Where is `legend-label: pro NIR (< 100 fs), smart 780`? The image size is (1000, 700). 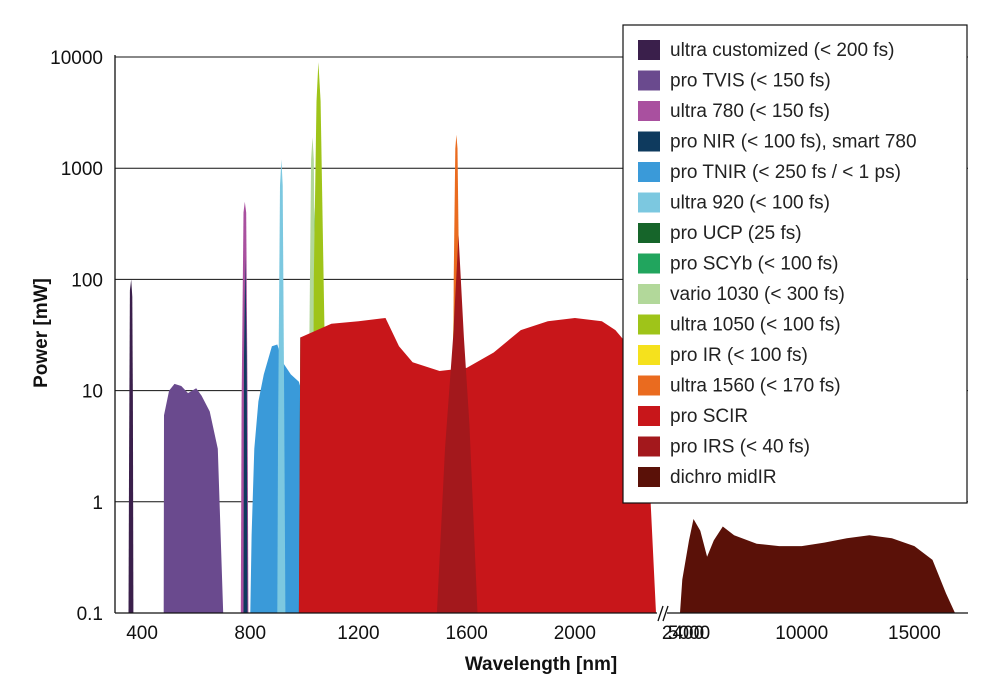
legend-label: pro NIR (< 100 fs), smart 780 is located at coordinates (793, 142).